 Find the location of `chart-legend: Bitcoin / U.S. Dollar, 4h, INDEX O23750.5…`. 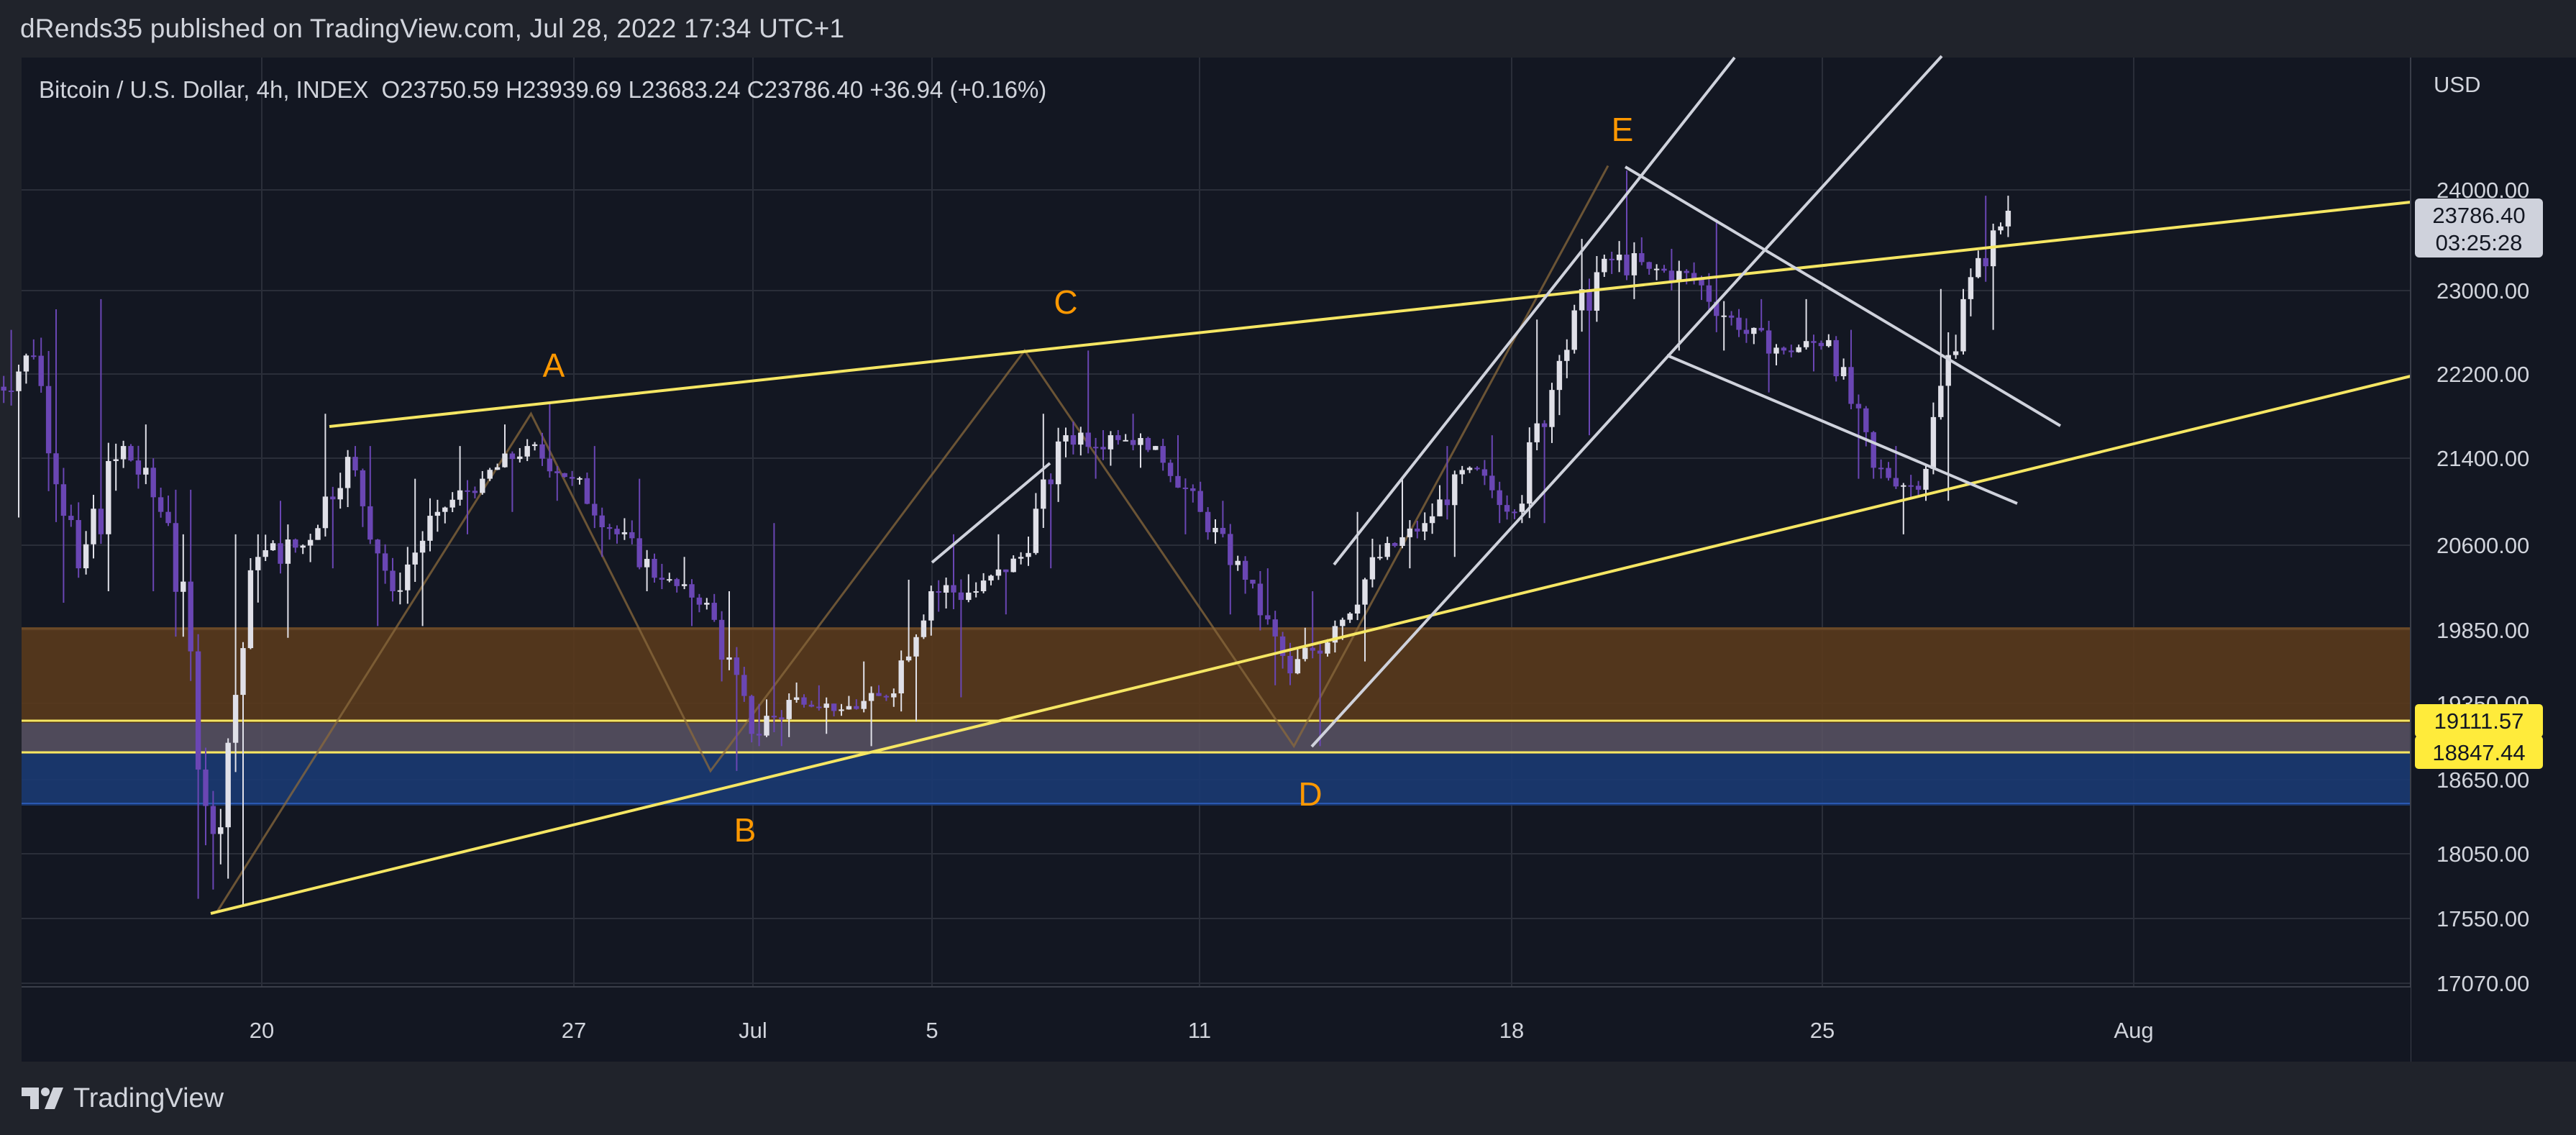

chart-legend: Bitcoin / U.S. Dollar, 4h, INDEX O23750.5… is located at coordinates (542, 89).